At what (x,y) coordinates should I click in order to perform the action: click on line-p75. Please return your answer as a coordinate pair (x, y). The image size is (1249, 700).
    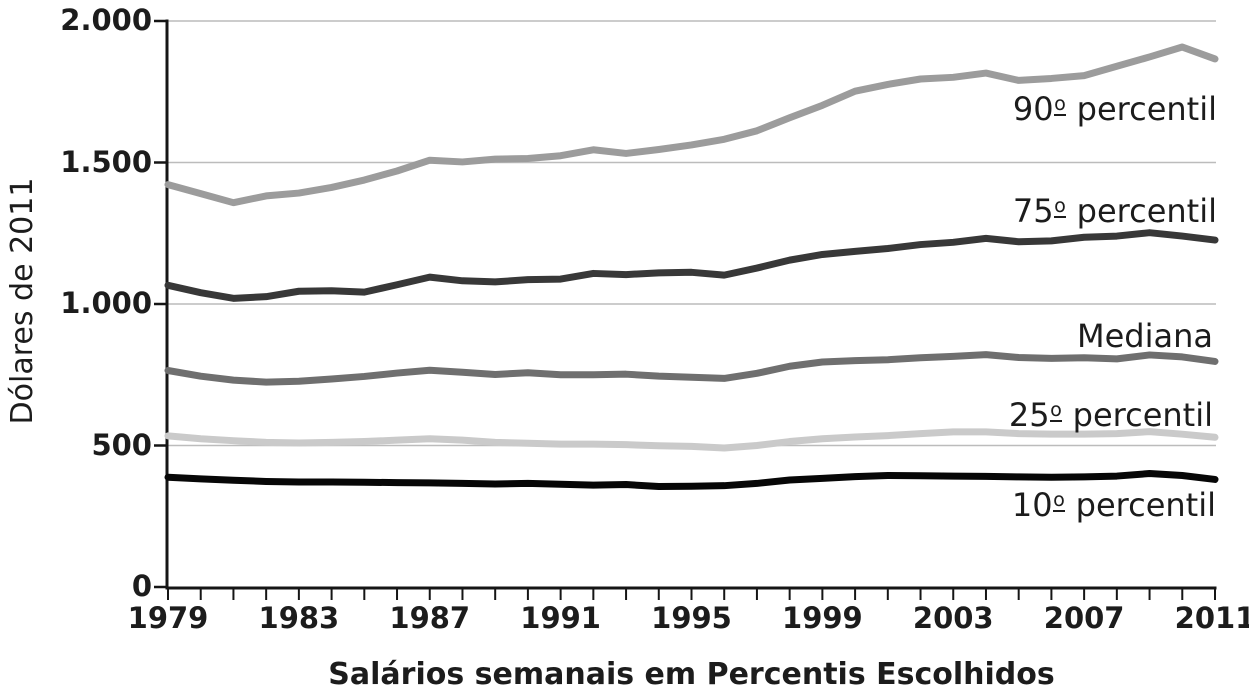
    Looking at the image, I should click on (691, 265).